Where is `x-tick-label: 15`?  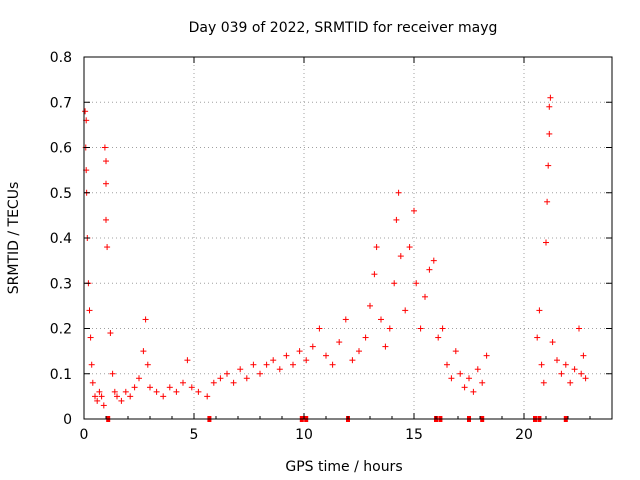 x-tick-label: 15 is located at coordinates (414, 435).